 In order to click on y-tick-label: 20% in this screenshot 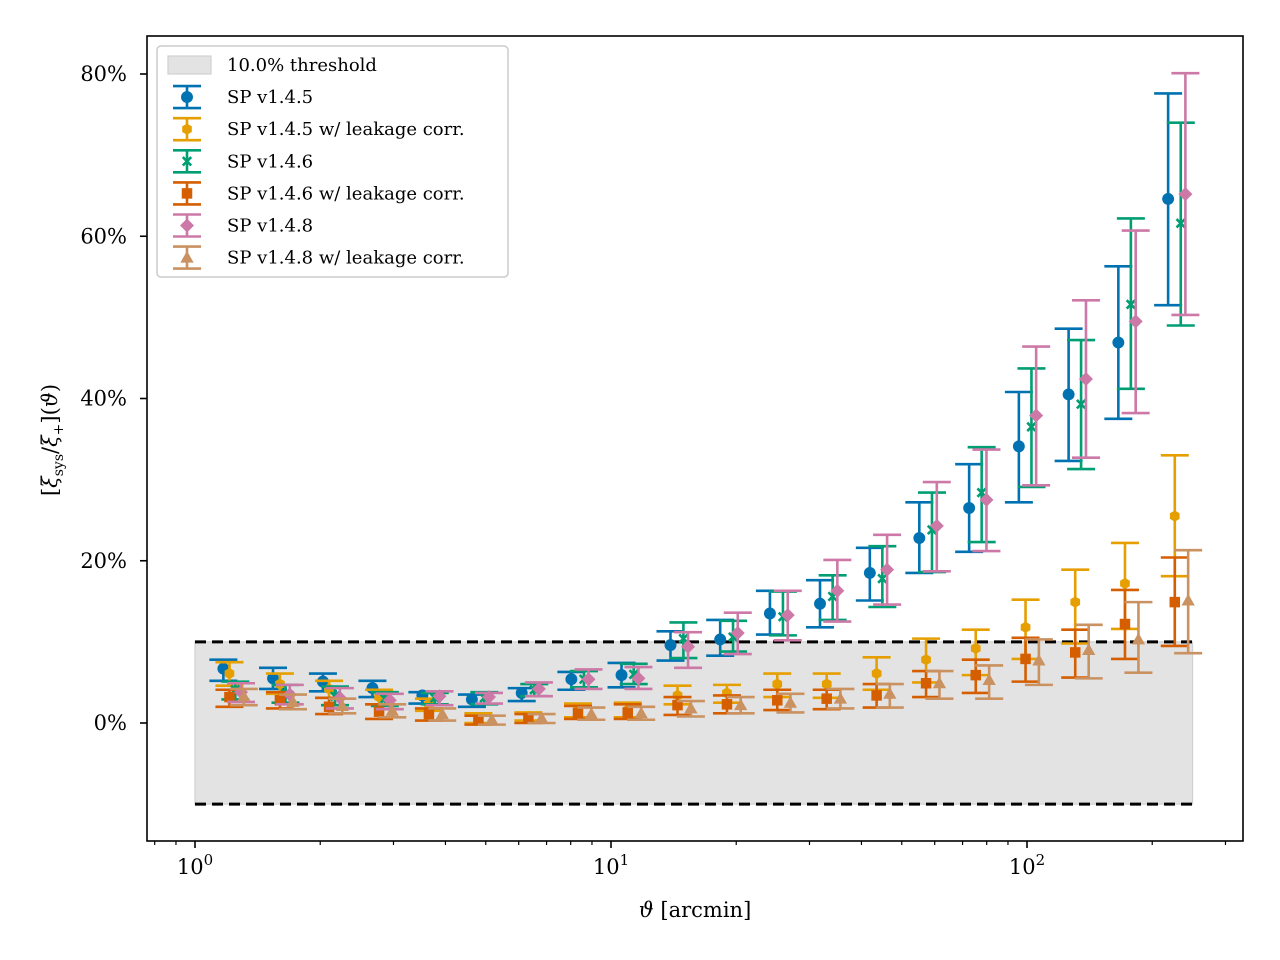, I will do `click(103, 561)`.